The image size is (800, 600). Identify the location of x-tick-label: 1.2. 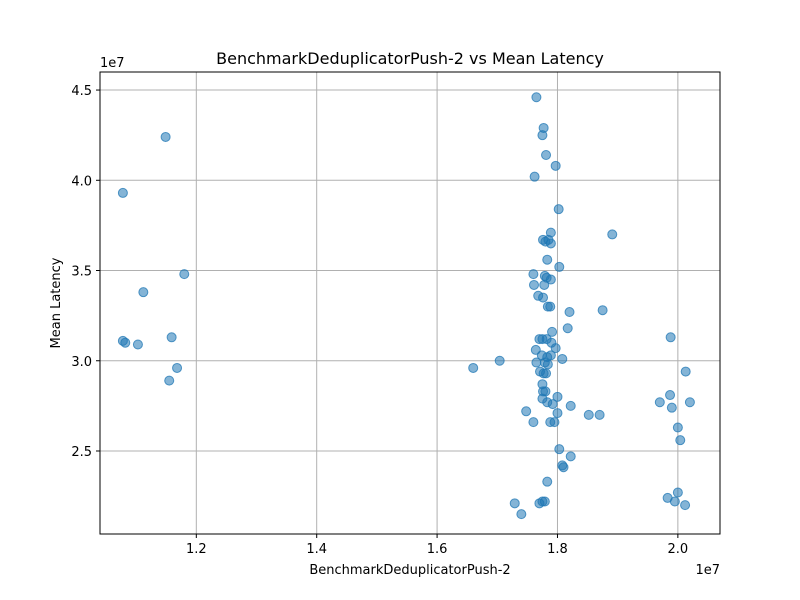
(196, 549).